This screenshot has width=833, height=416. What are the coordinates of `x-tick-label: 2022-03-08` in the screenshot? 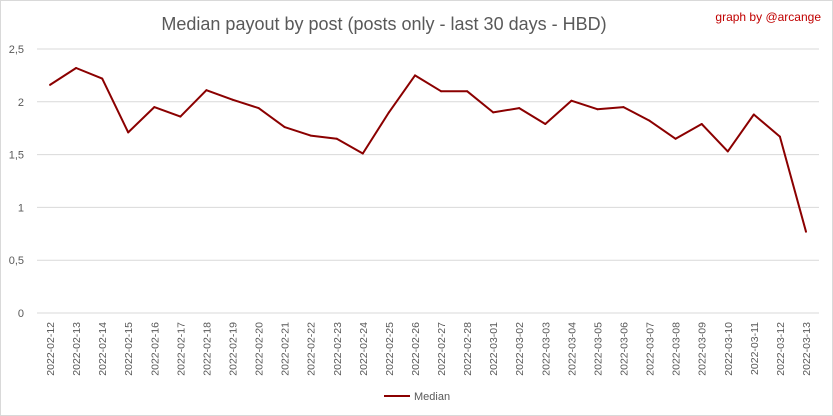 It's located at (677, 349).